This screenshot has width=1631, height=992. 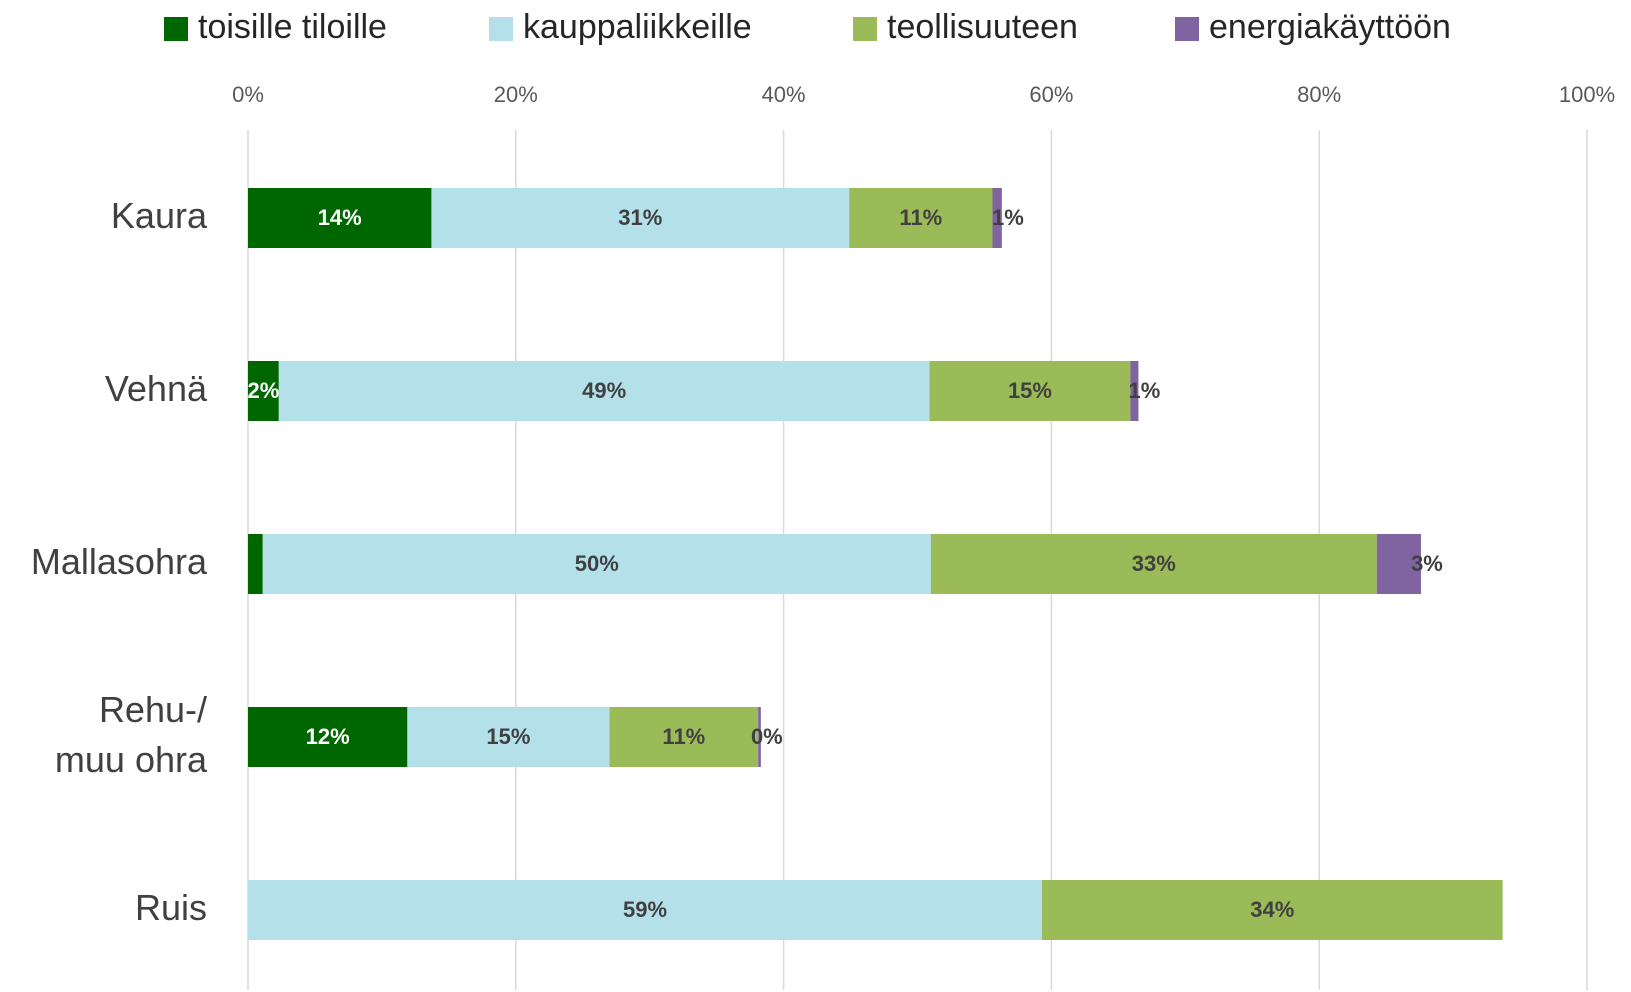 I want to click on x-tick-label: 100%, so click(x=1587, y=94).